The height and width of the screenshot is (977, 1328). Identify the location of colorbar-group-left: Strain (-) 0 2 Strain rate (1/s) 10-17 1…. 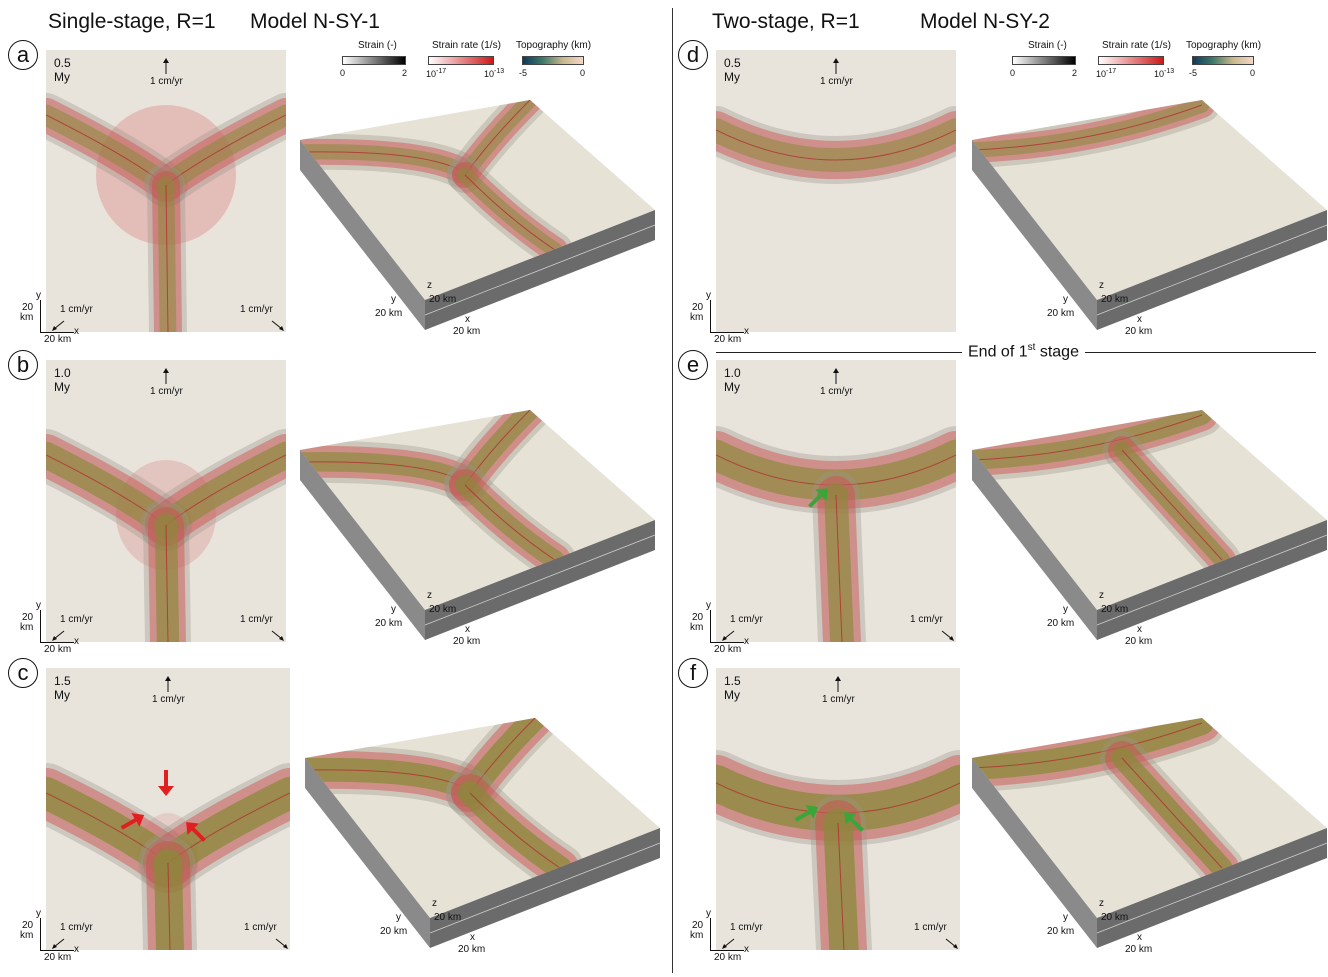
(465, 60).